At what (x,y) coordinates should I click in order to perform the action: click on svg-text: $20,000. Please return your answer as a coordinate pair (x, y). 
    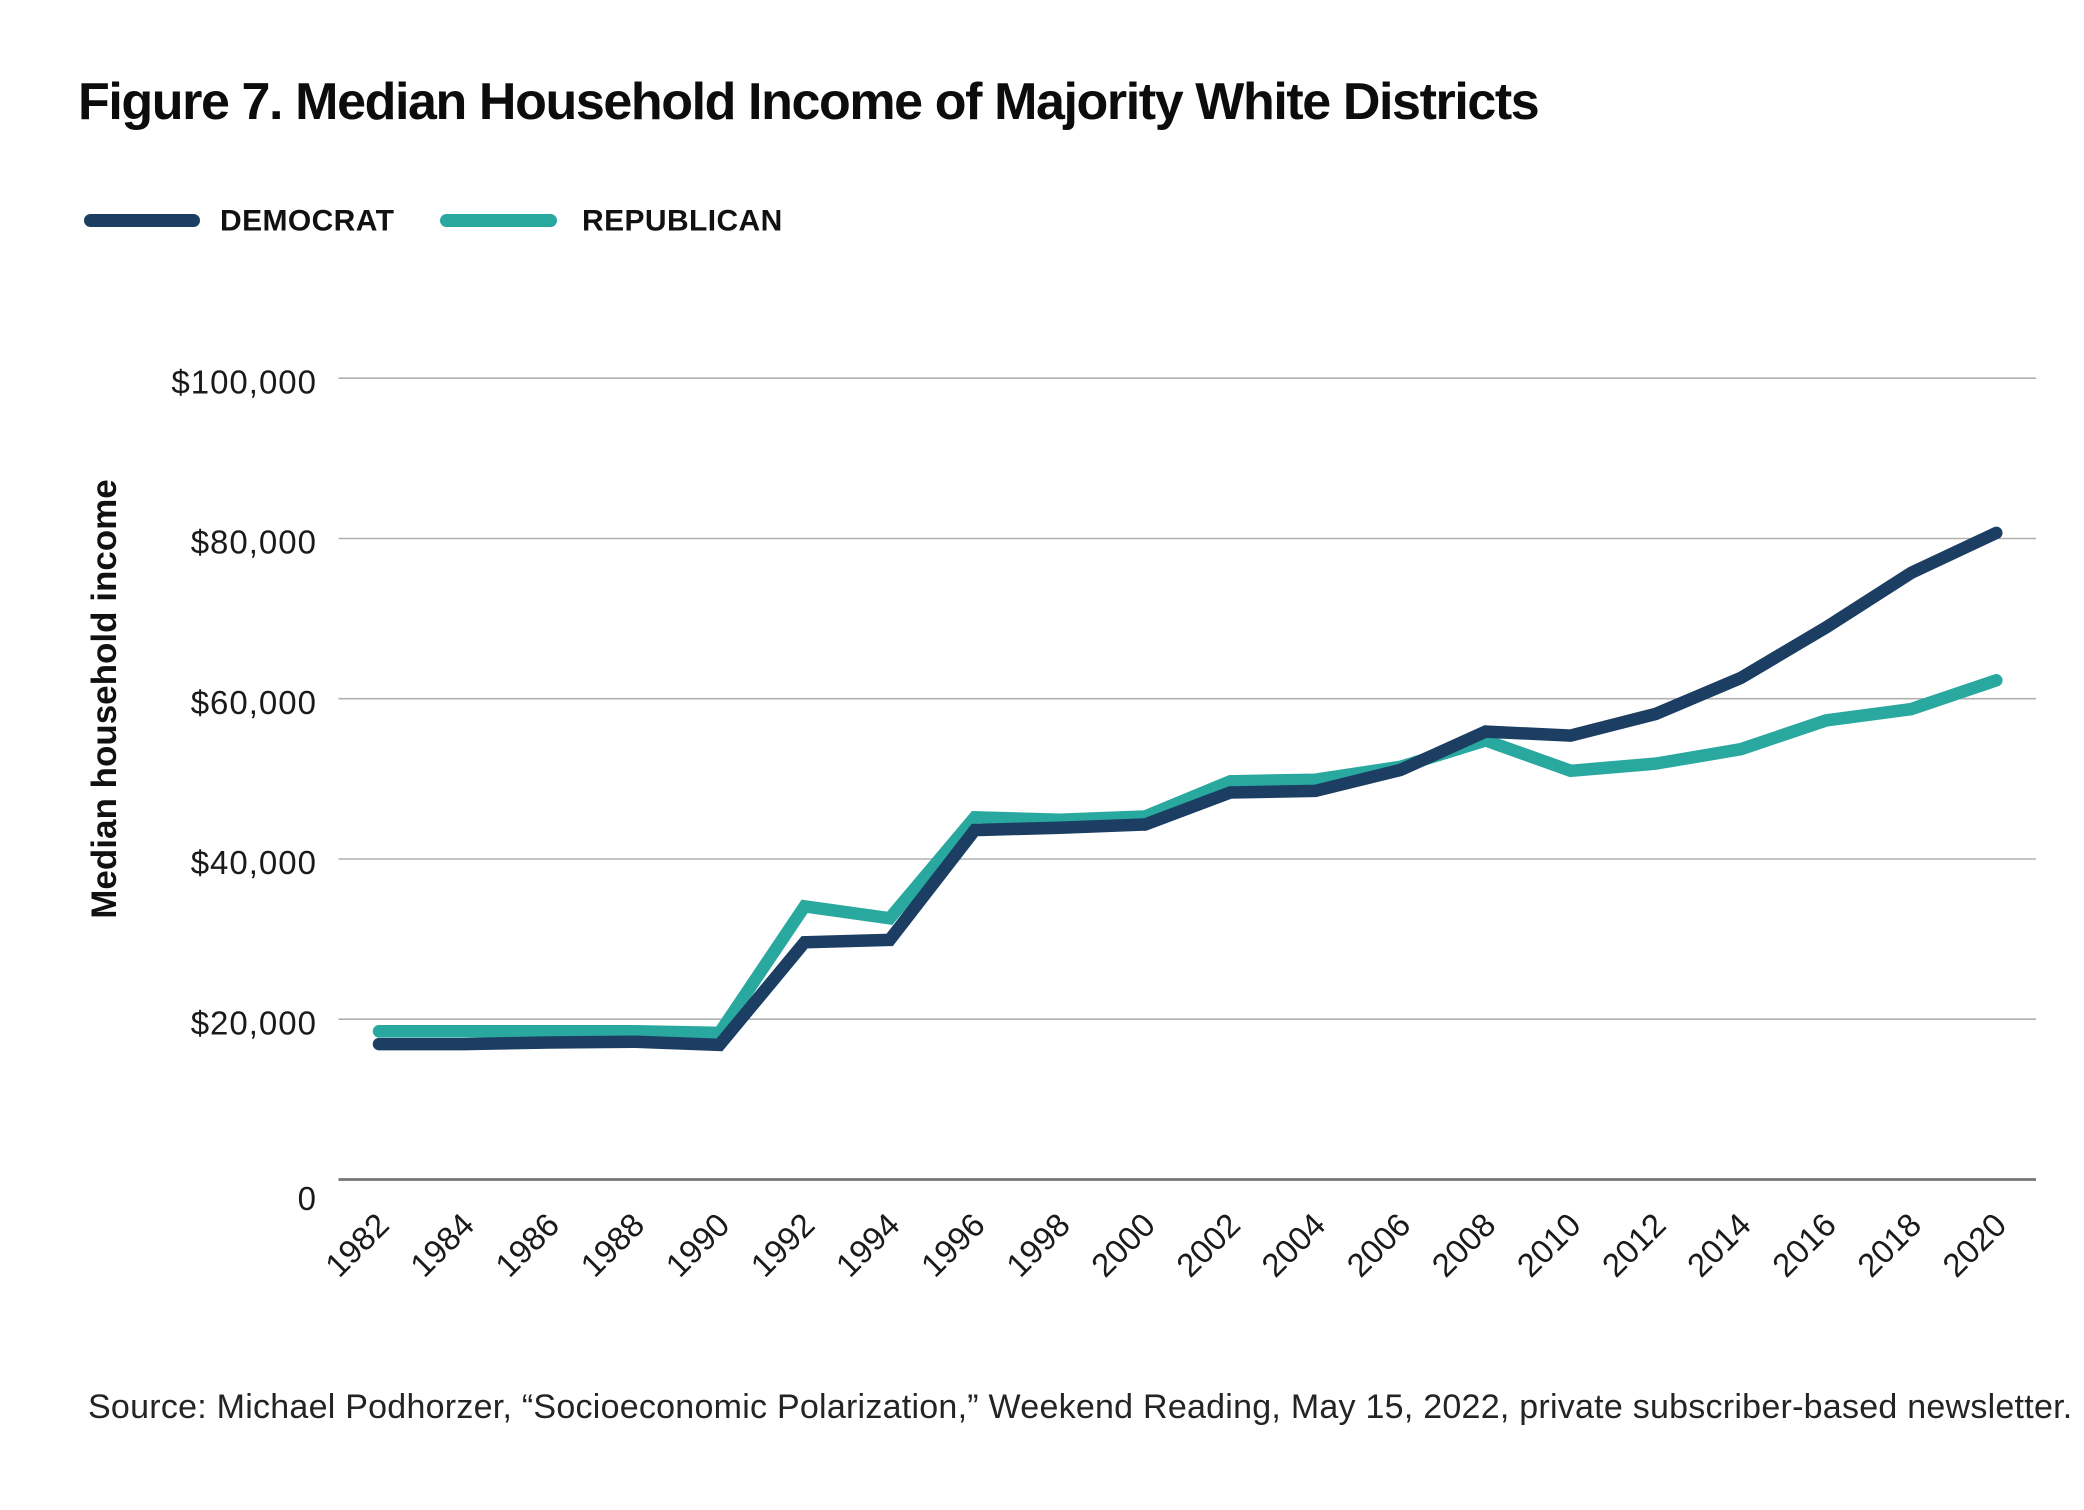
    Looking at the image, I should click on (254, 1022).